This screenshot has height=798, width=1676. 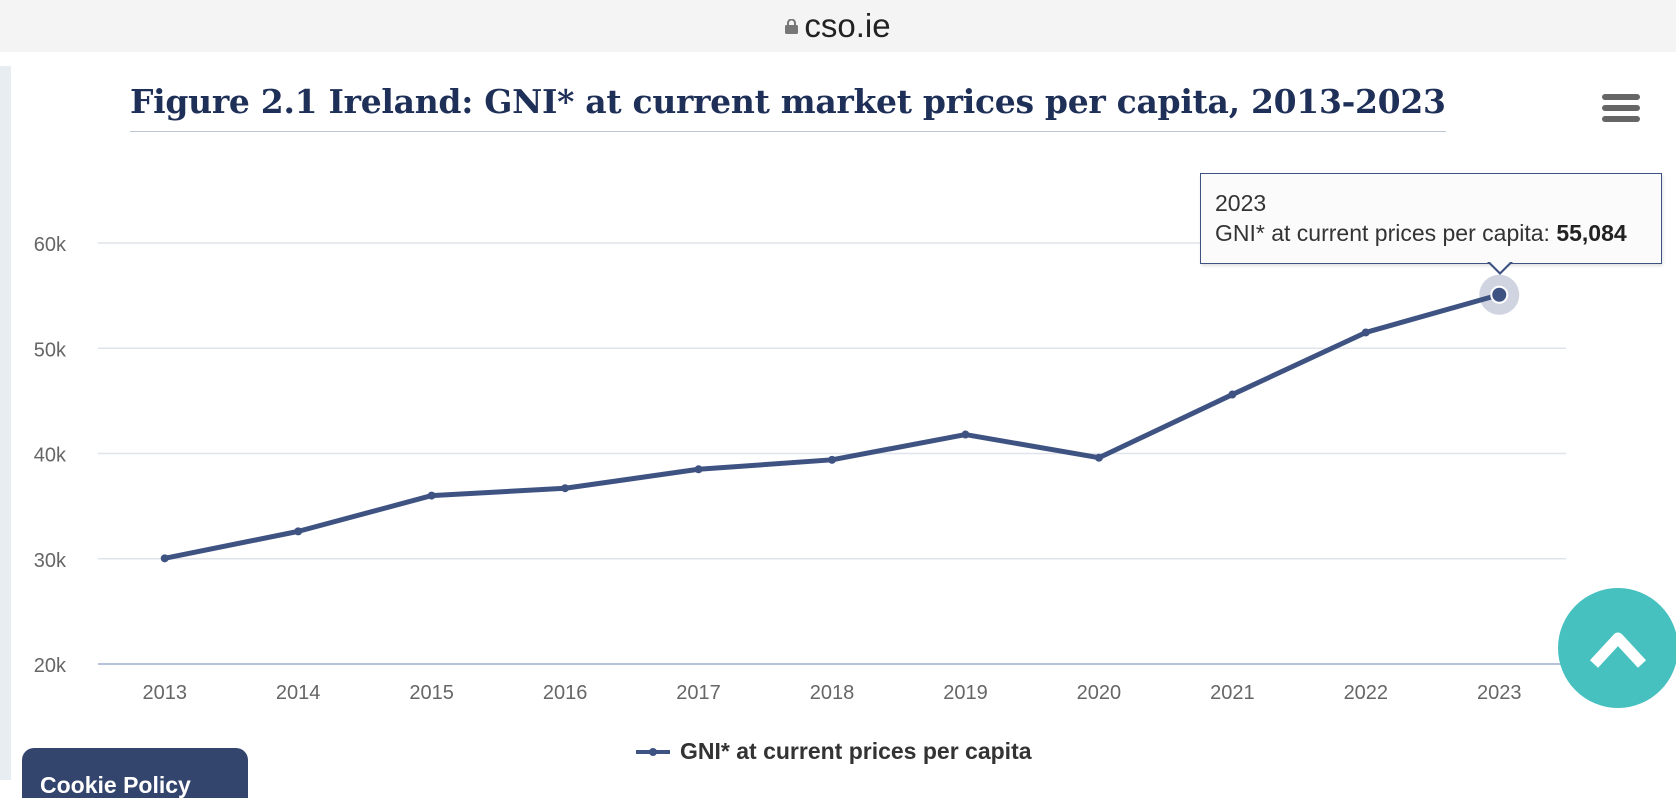 I want to click on tooltip-value: 55,084, so click(x=1591, y=233).